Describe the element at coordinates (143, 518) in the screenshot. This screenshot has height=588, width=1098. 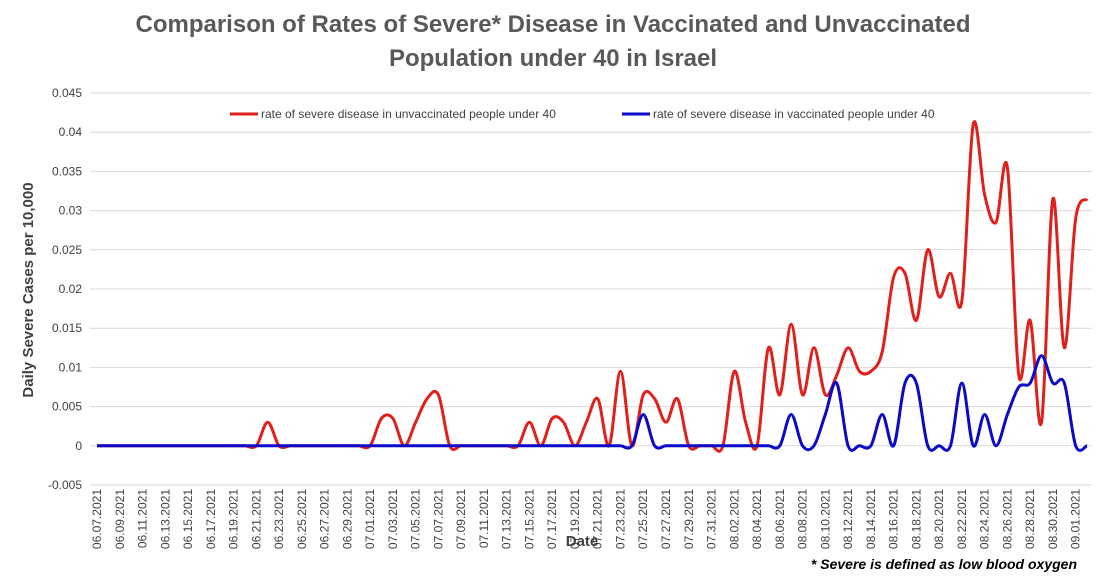
I see `x-tick-label: 06.11.2021` at that location.